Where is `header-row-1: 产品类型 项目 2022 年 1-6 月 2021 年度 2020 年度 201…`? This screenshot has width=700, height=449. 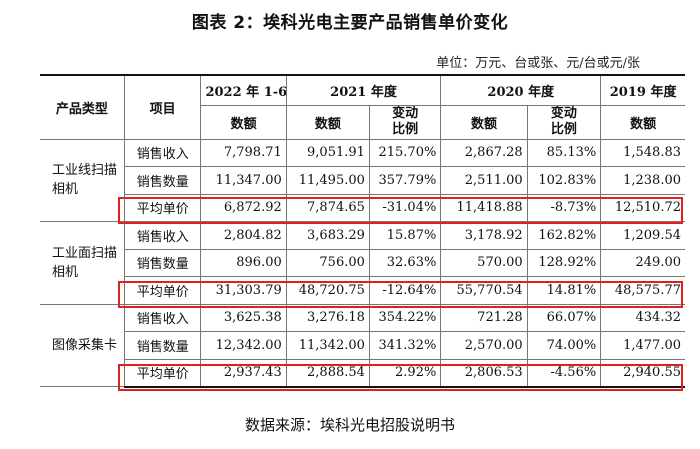 header-row-1: 产品类型 项目 2022 年 1-6 月 2021 年度 2020 年度 201… is located at coordinates (362, 107).